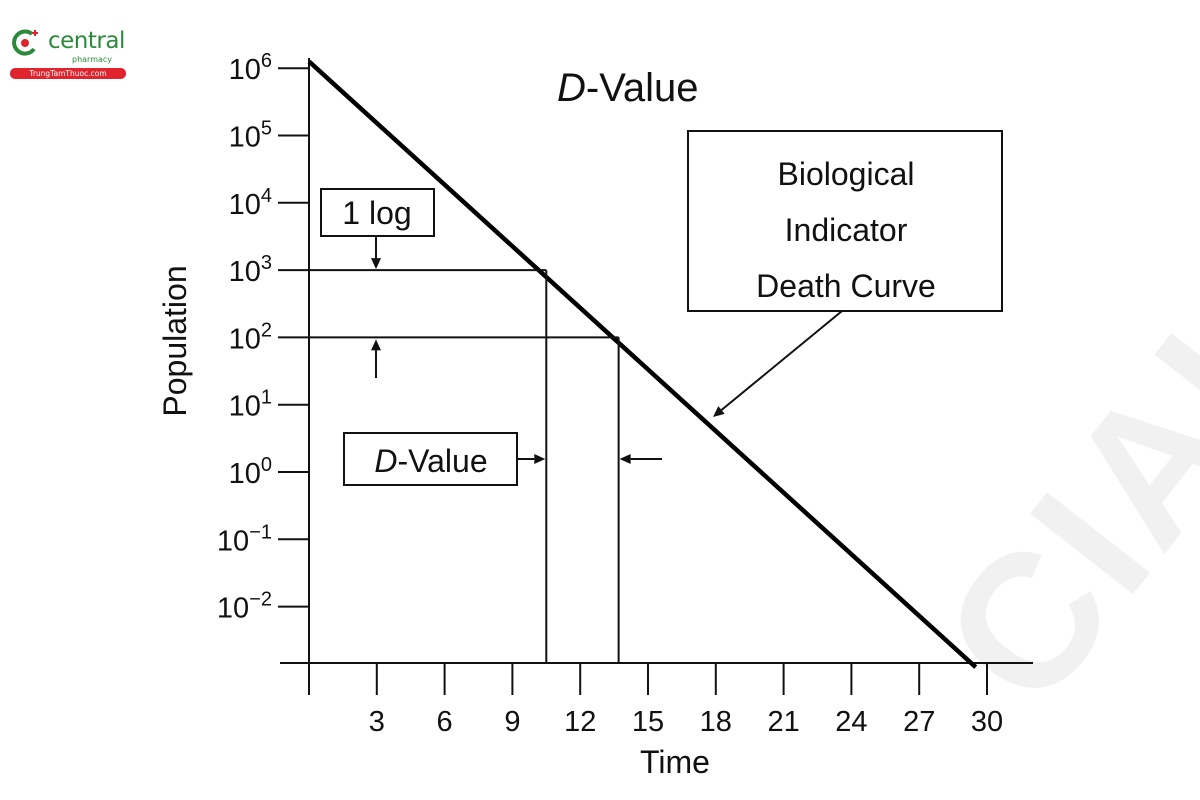  I want to click on brand-logo: central pharmacy TrungTamThuoc.com, so click(69, 54).